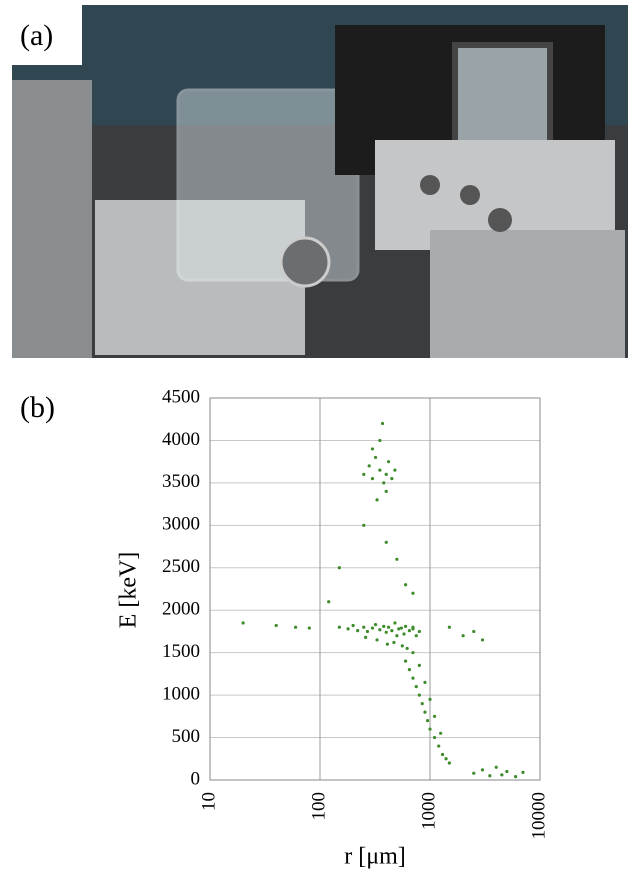  What do you see at coordinates (181, 651) in the screenshot?
I see `y-tick-label: 1500` at bounding box center [181, 651].